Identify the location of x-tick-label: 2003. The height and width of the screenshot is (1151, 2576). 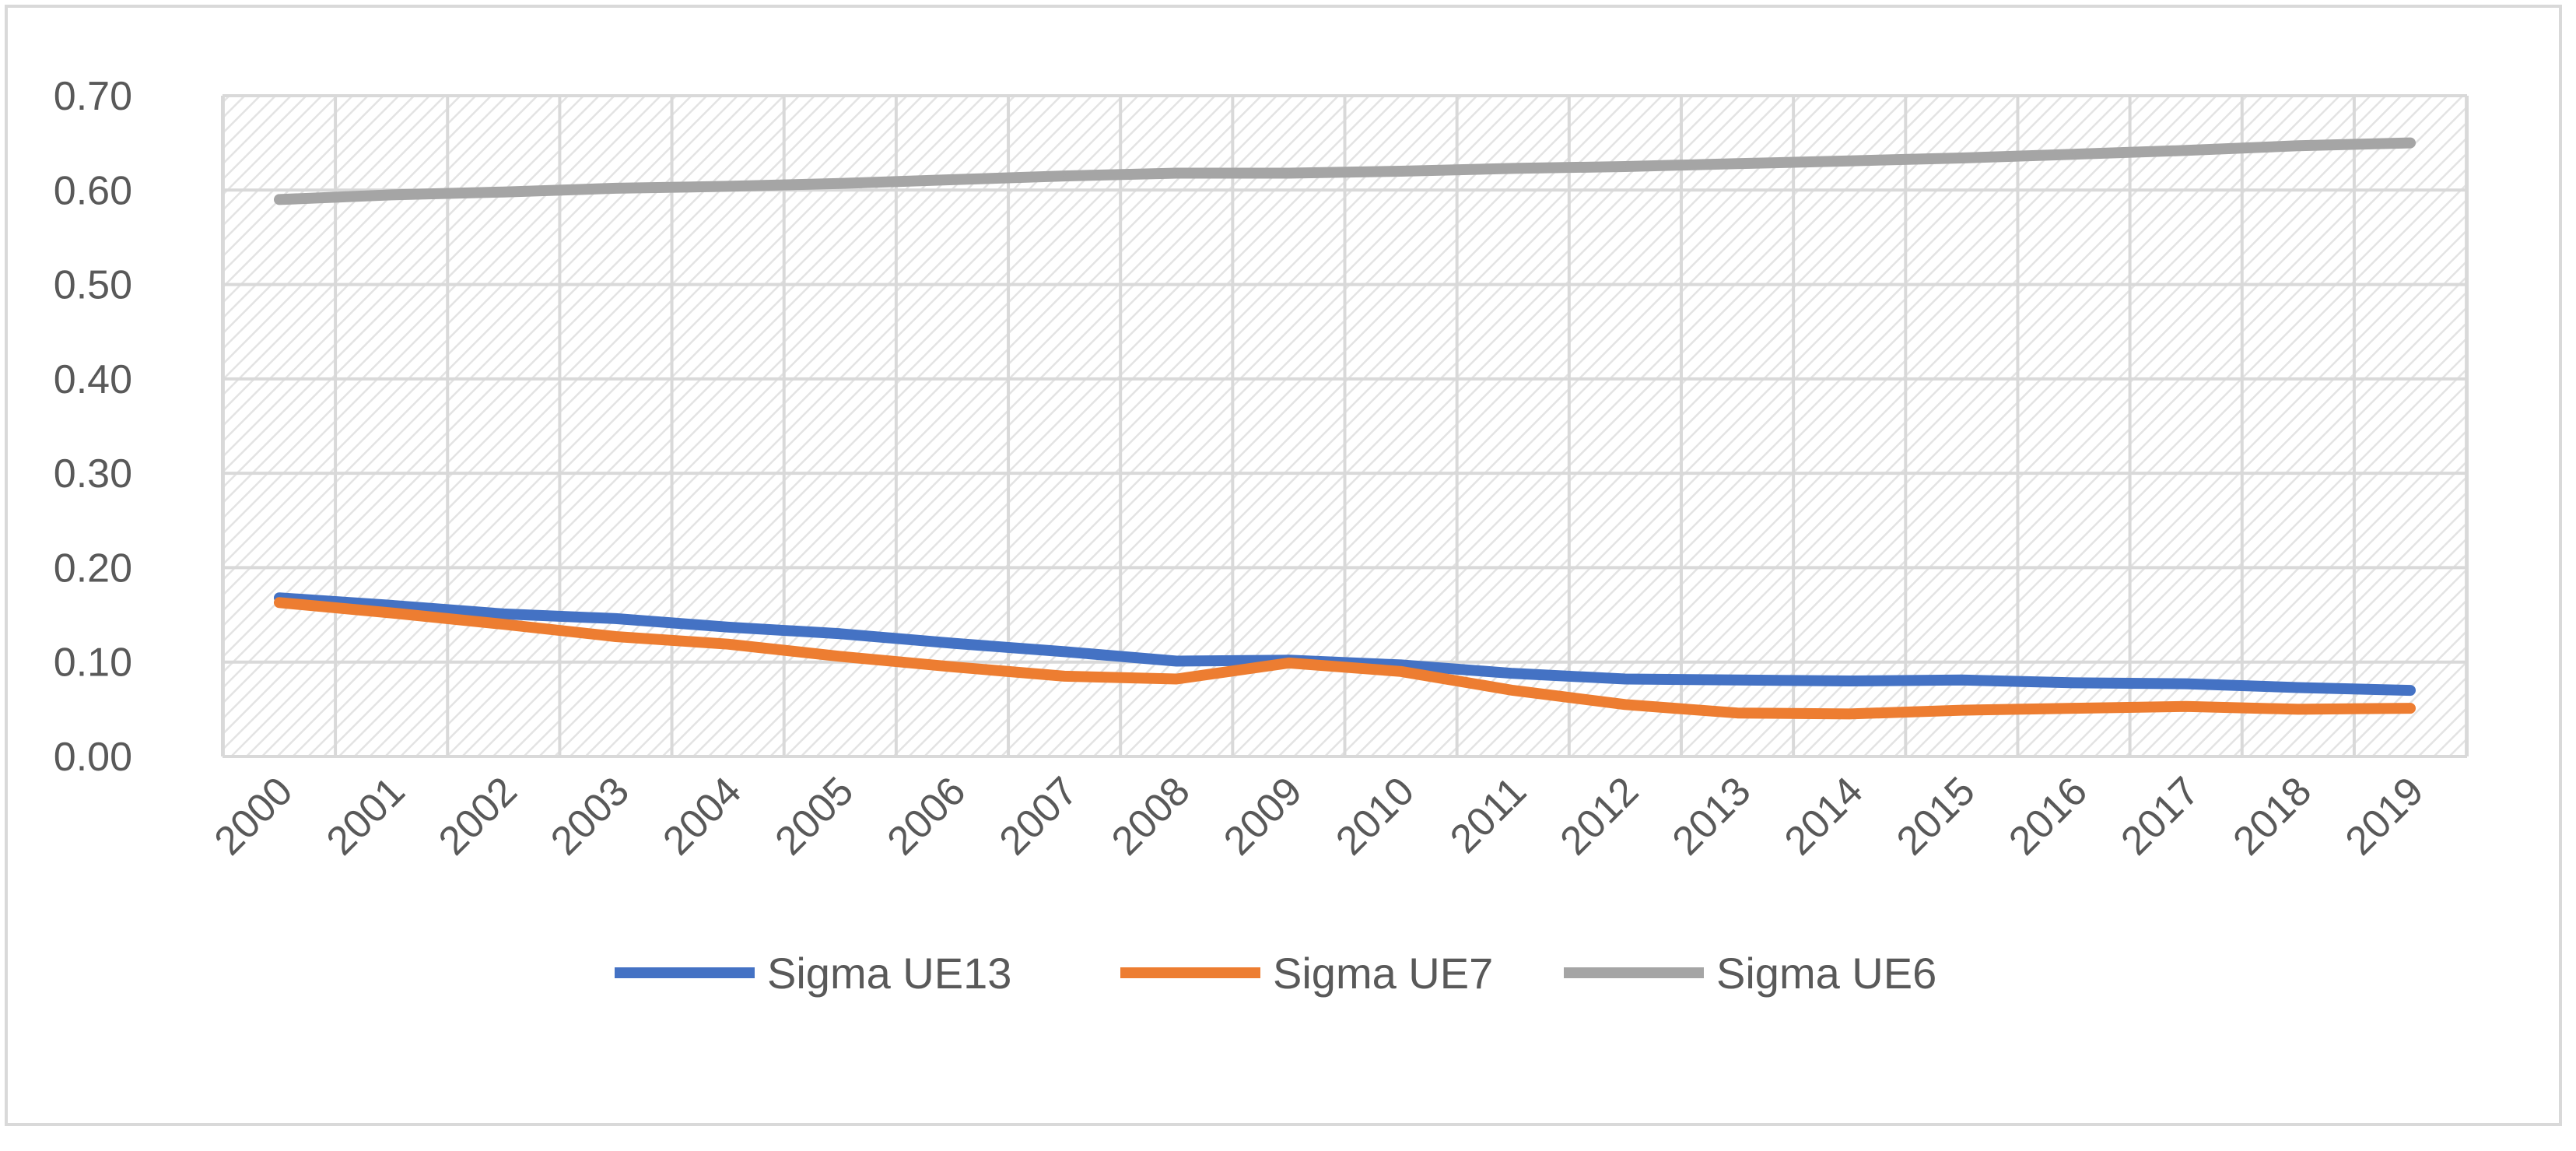
(590, 816).